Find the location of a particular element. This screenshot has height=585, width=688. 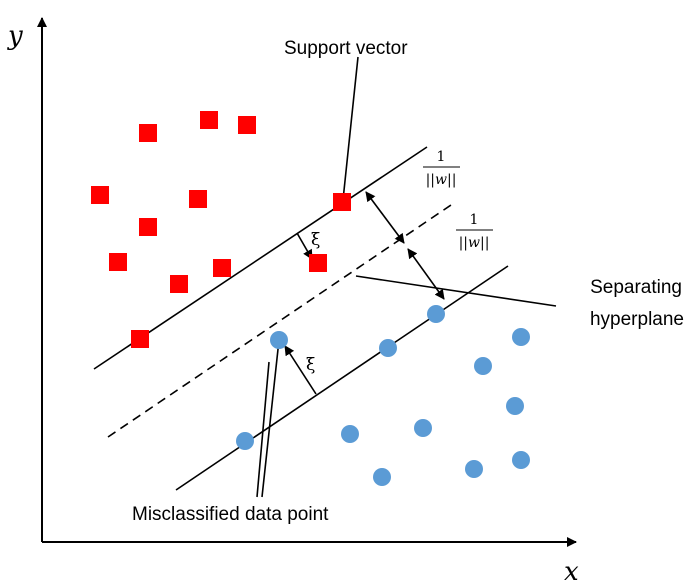

fraction-denominator-1: ||w|| is located at coordinates (441, 180).